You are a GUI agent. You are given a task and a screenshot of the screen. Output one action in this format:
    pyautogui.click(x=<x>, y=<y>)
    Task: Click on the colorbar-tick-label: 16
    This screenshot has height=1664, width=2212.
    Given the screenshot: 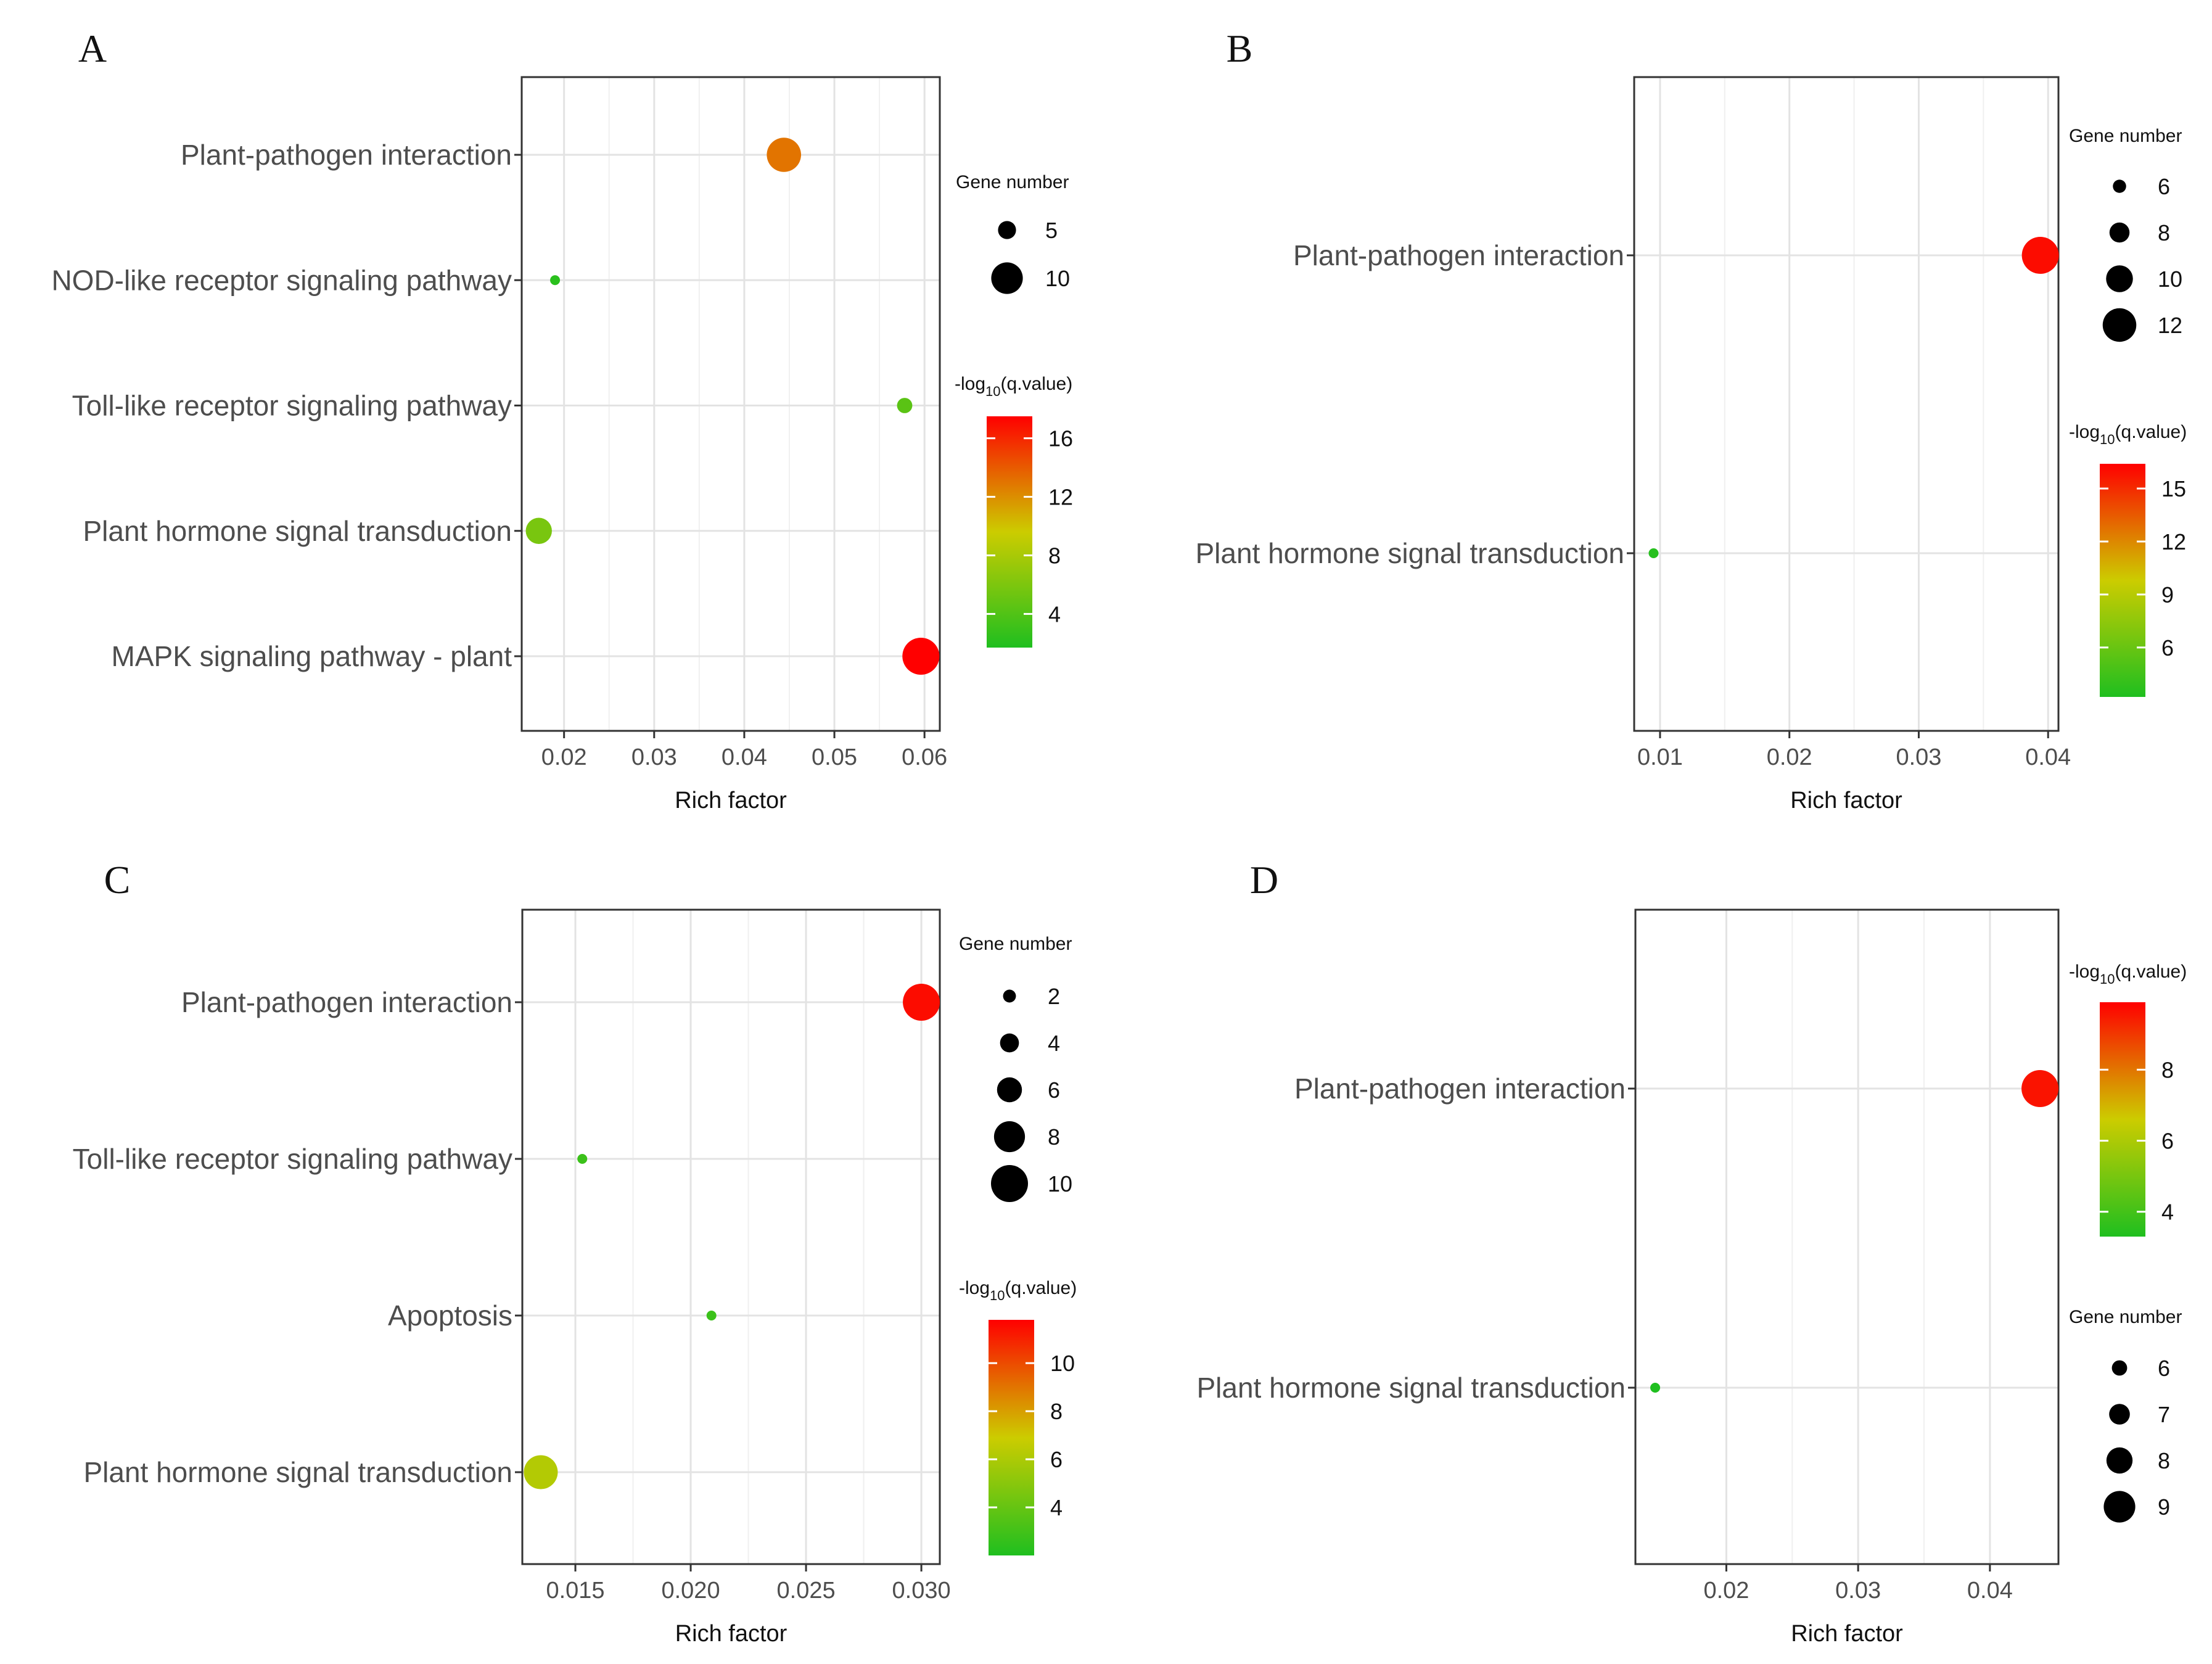 What is the action you would take?
    pyautogui.click(x=1060, y=439)
    